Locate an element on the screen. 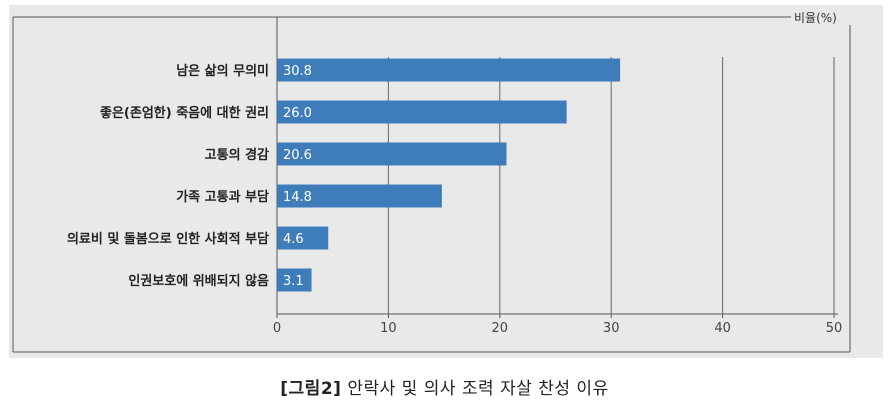  x-tick-label: 0 is located at coordinates (277, 328).